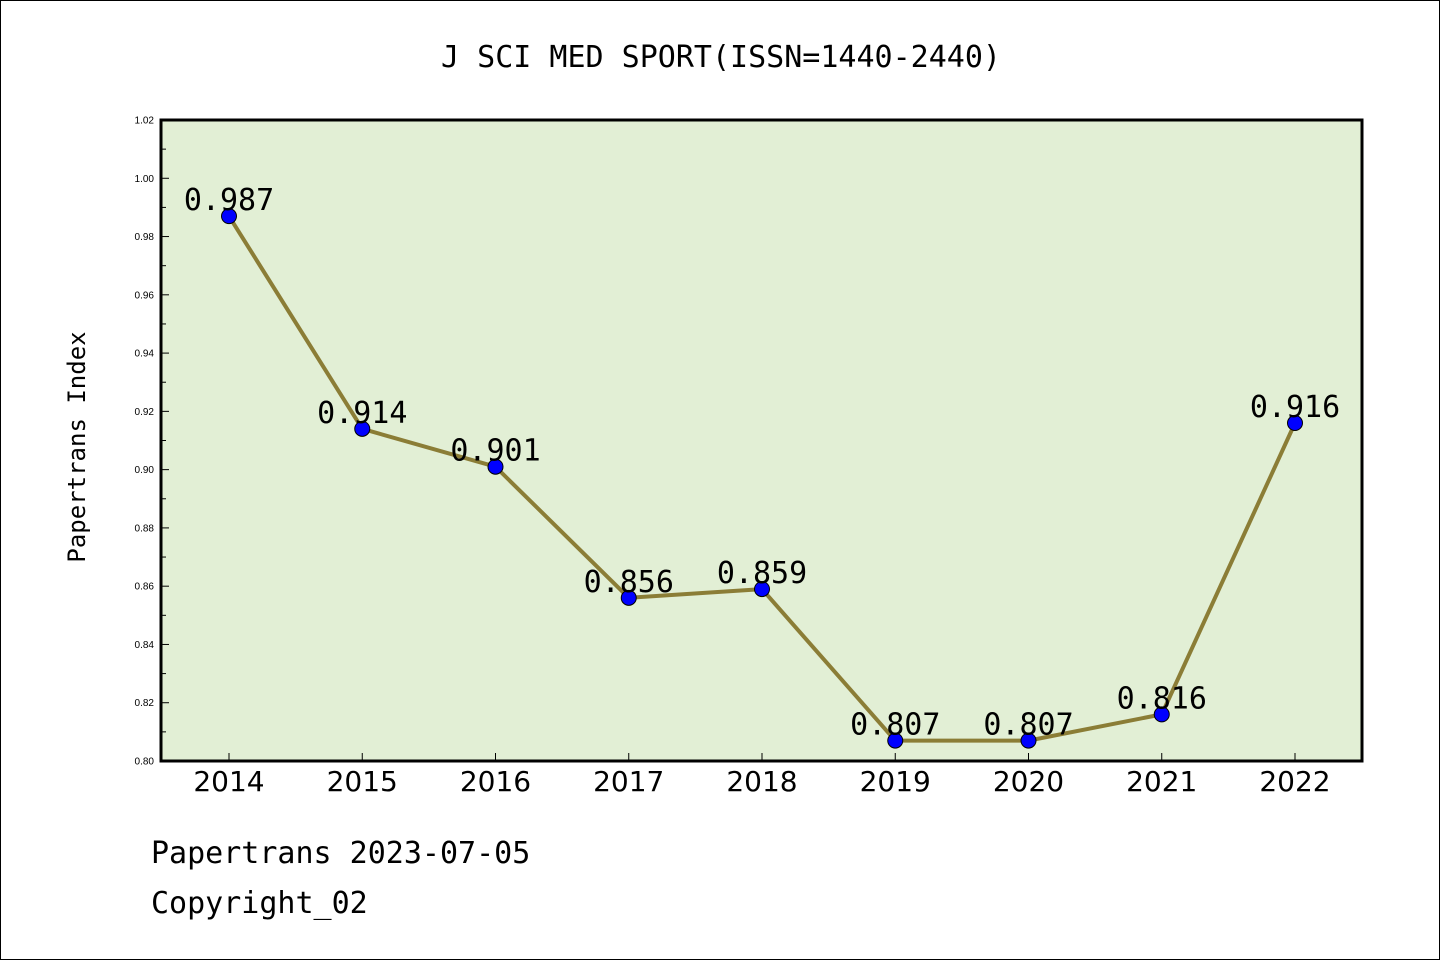 This screenshot has width=1440, height=961. What do you see at coordinates (341, 853) in the screenshot?
I see `footer-date-line: Papertrans 2023-07-05` at bounding box center [341, 853].